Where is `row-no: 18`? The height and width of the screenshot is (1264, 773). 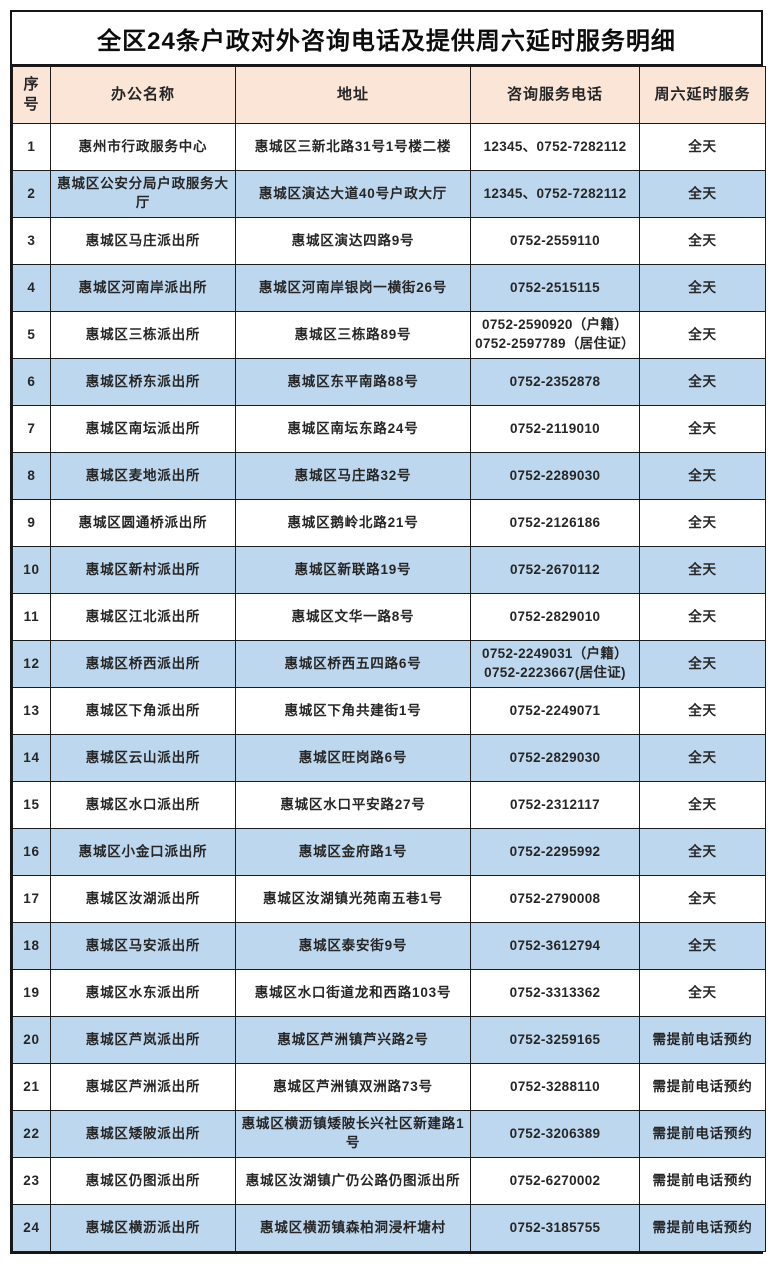 row-no: 18 is located at coordinates (31, 946).